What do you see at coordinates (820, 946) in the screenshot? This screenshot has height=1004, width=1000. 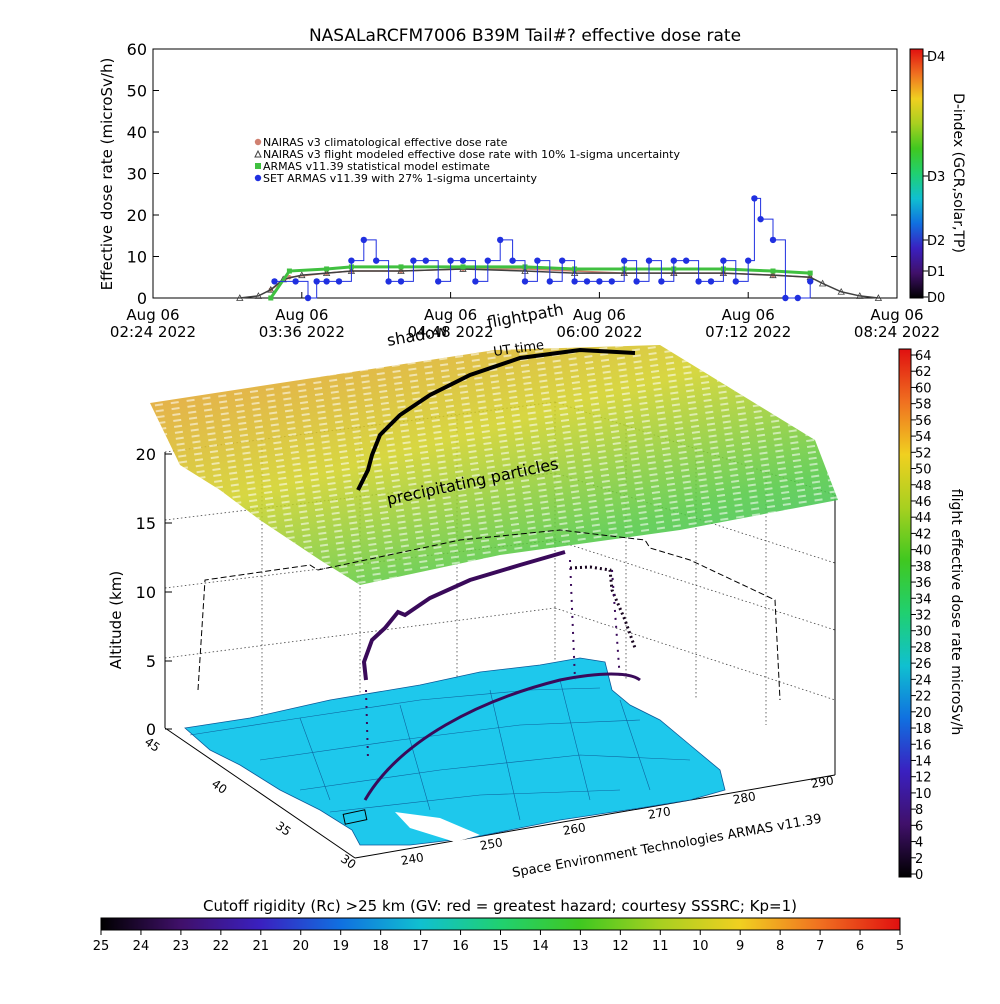 I see `cutoff-tick-label: 7` at bounding box center [820, 946].